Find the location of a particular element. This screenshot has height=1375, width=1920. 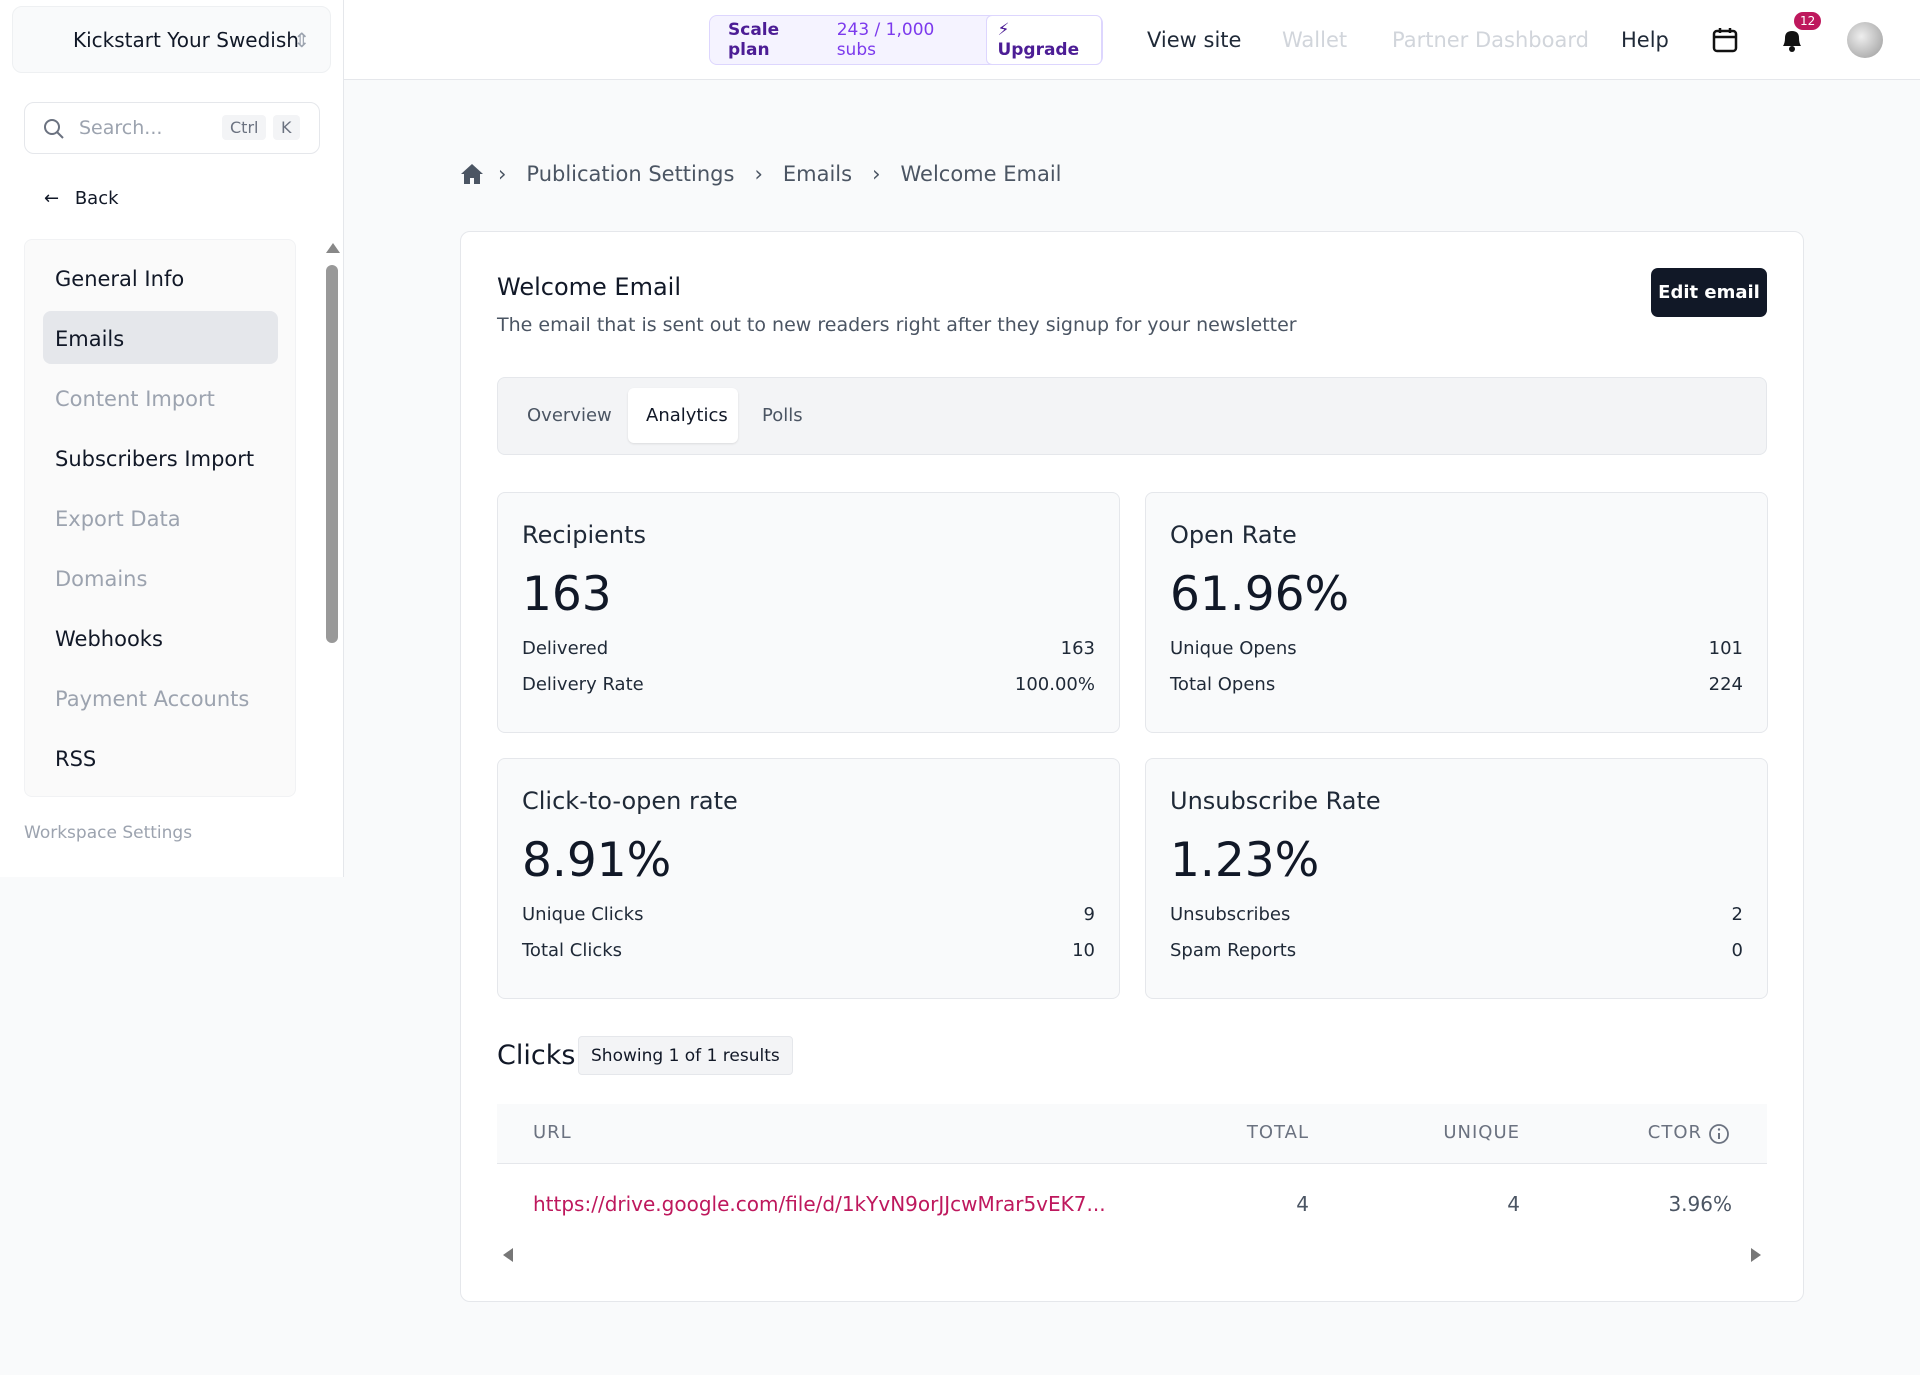

nav-item: Export Data is located at coordinates (118, 519).